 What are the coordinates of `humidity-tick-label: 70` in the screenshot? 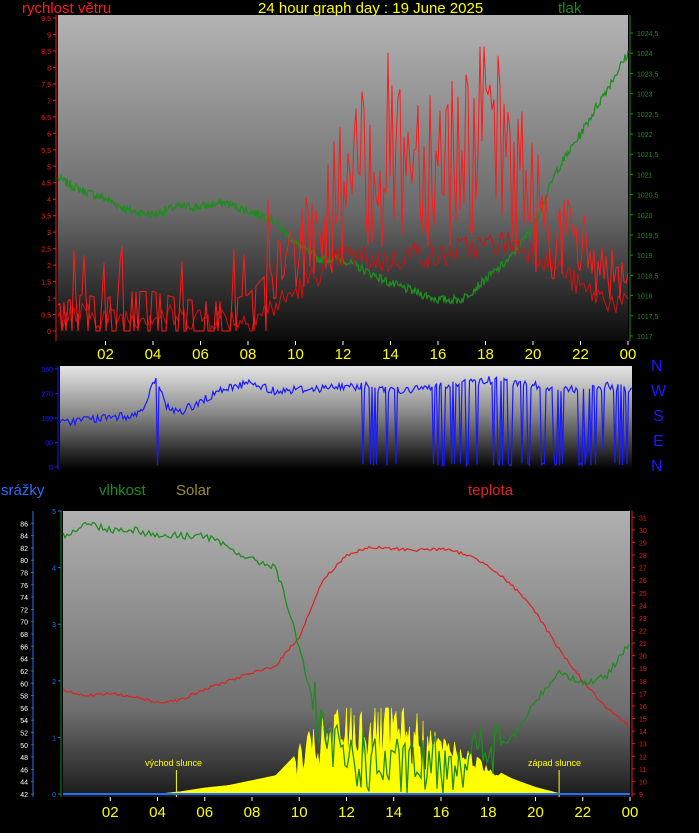 It's located at (24, 623).